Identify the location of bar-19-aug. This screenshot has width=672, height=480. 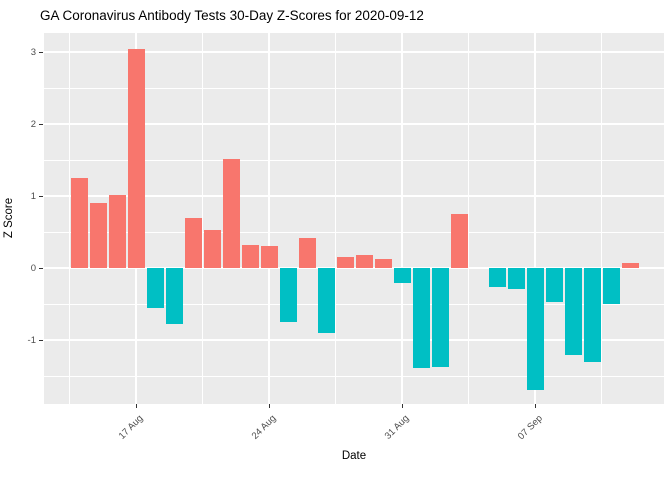
(174, 296).